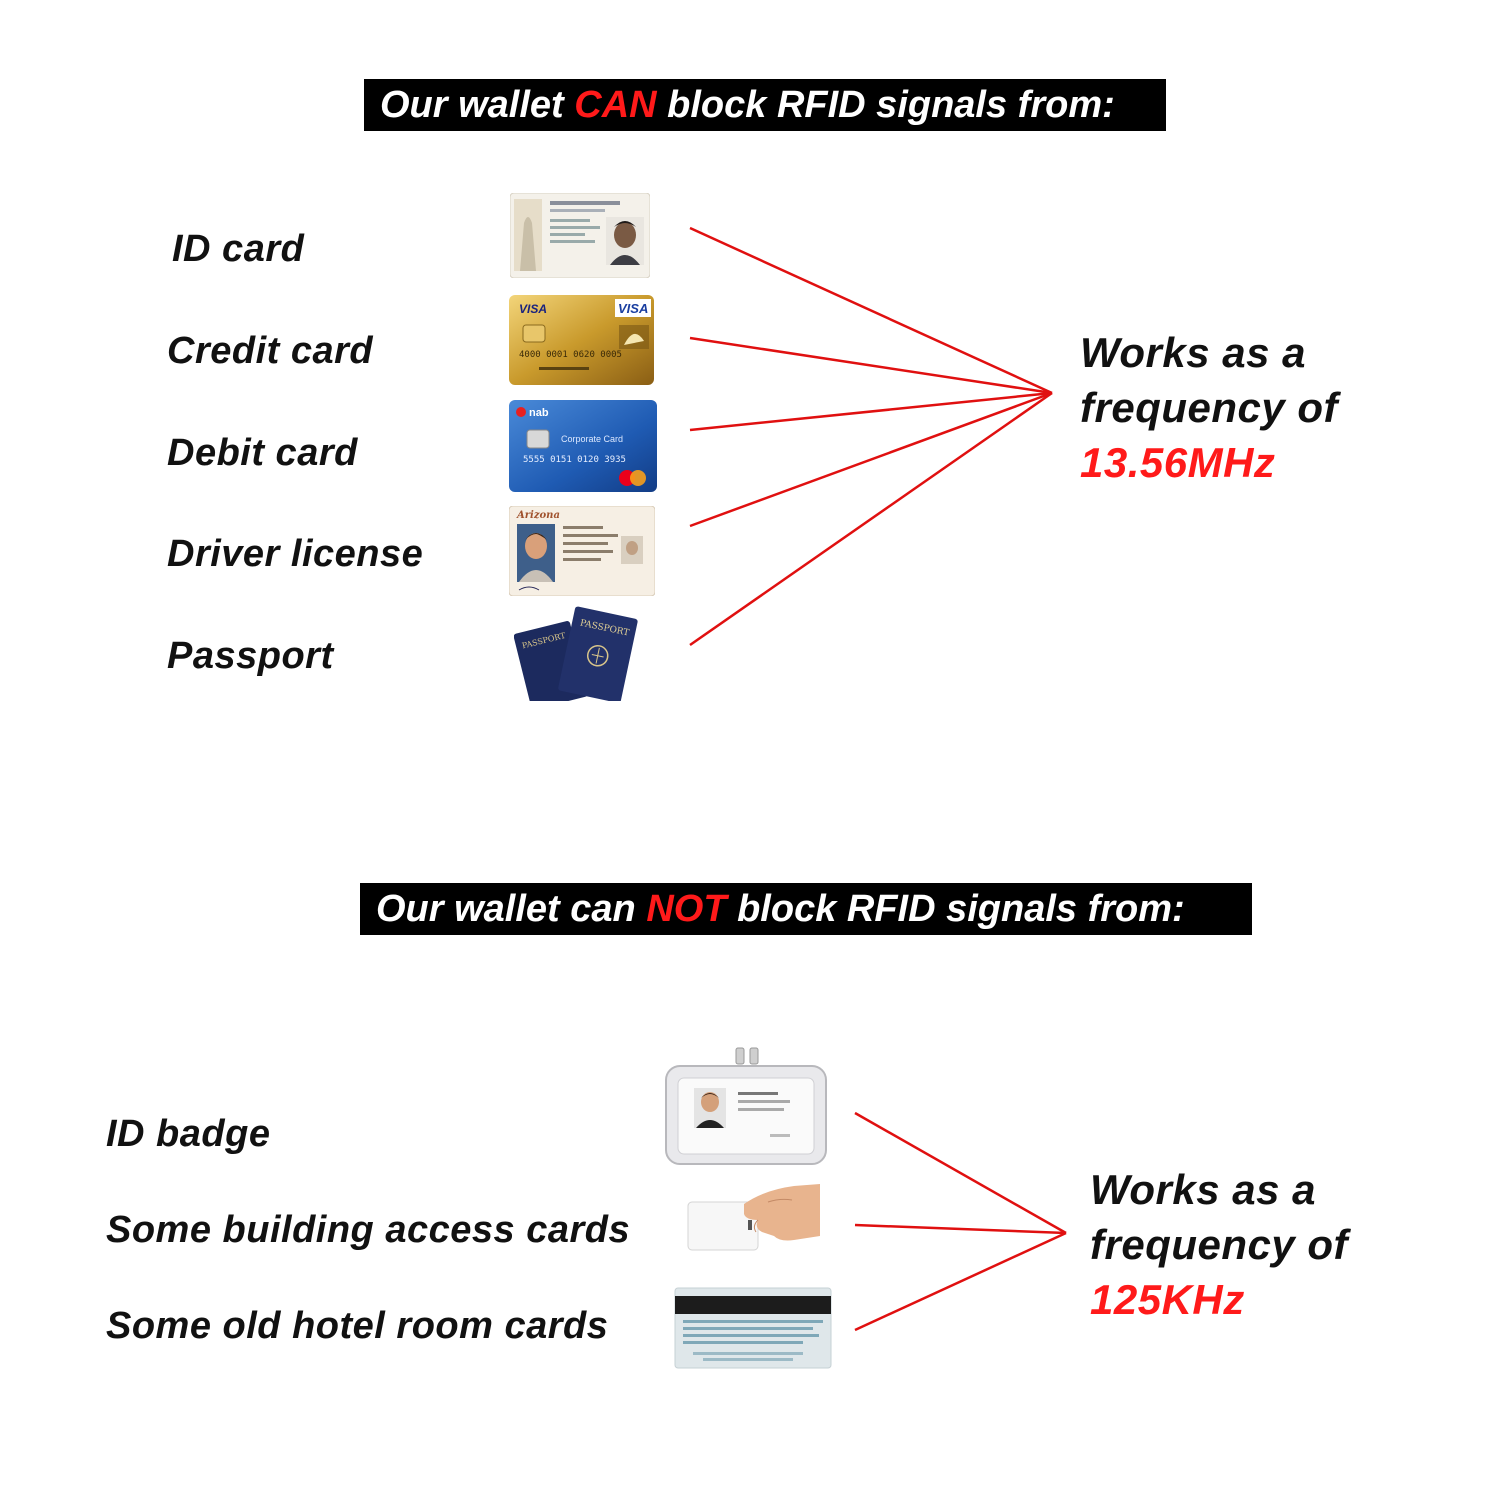  Describe the element at coordinates (583, 446) in the screenshot. I see `debit-card-image: nab Corporate Card 5555 0151 0120 3935` at that location.